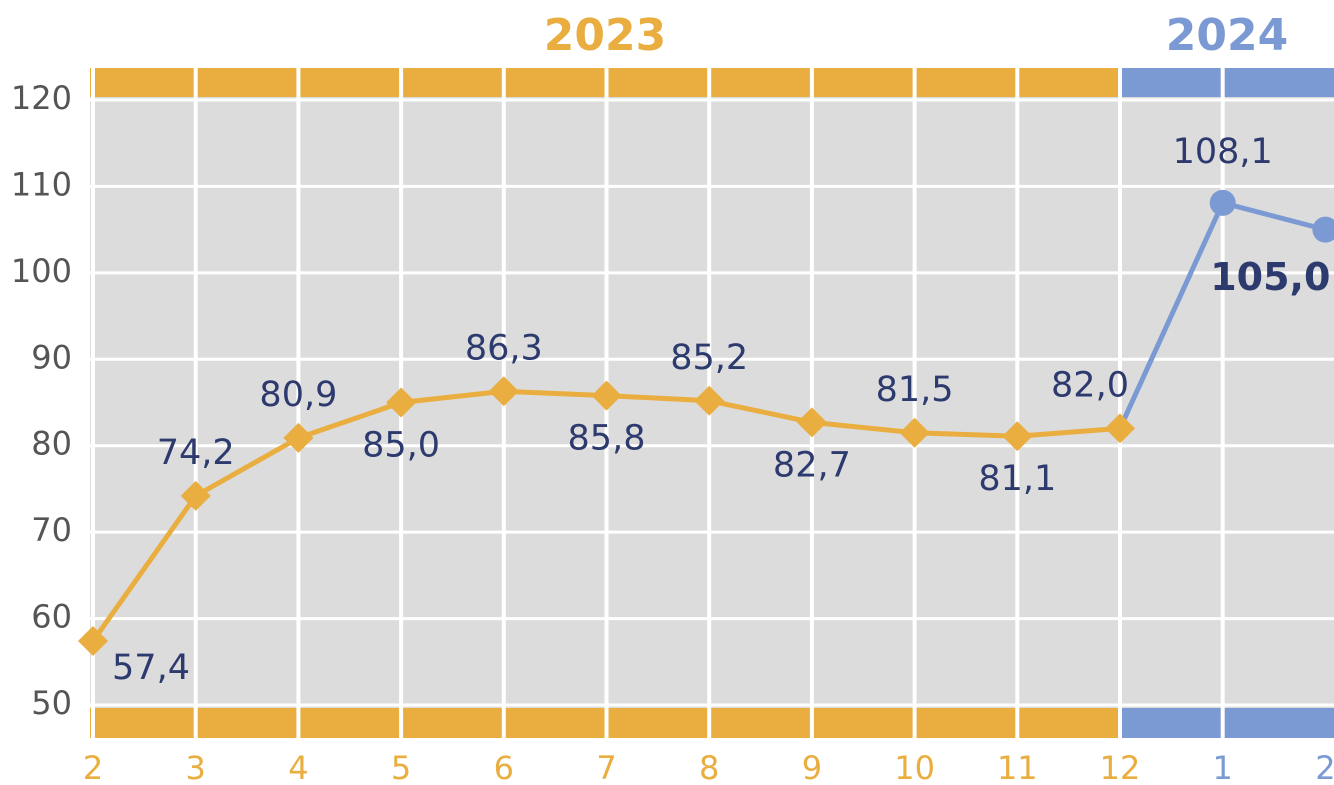 The width and height of the screenshot is (1334, 785). I want to click on y-tick-label: 60, so click(51, 617).